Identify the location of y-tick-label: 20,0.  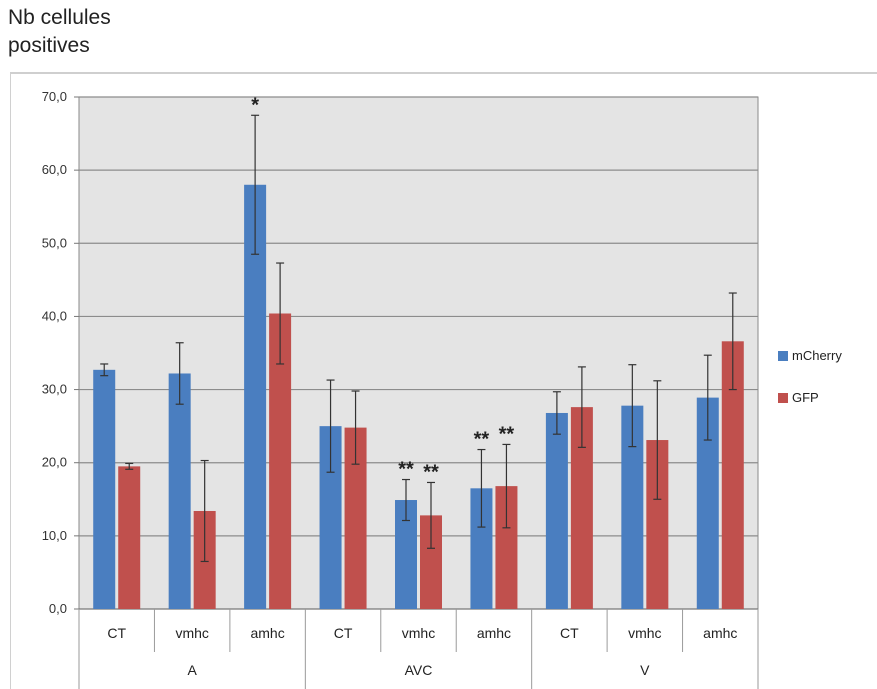
(54, 462).